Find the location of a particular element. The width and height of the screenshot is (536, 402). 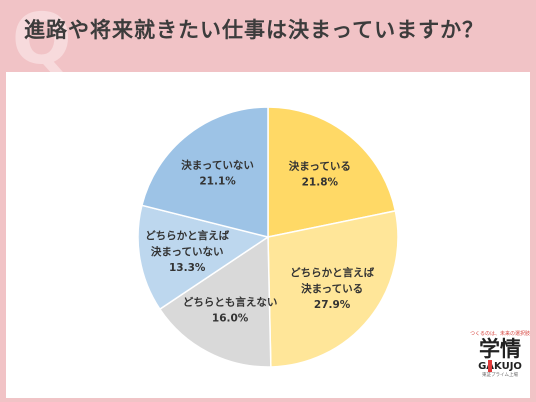

slice-value-3: 13.3% is located at coordinates (187, 268).